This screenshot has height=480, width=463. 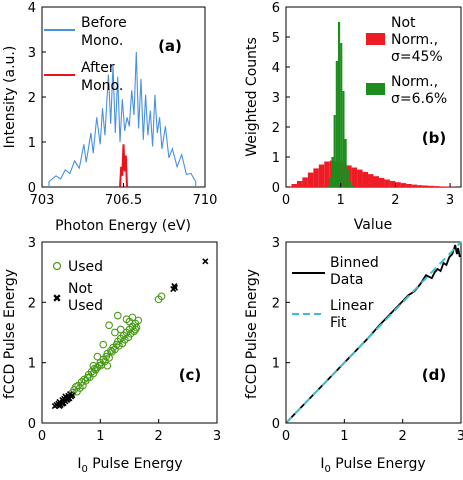 What do you see at coordinates (276, 158) in the screenshot?
I see `panel-b-ytick-label: 1` at bounding box center [276, 158].